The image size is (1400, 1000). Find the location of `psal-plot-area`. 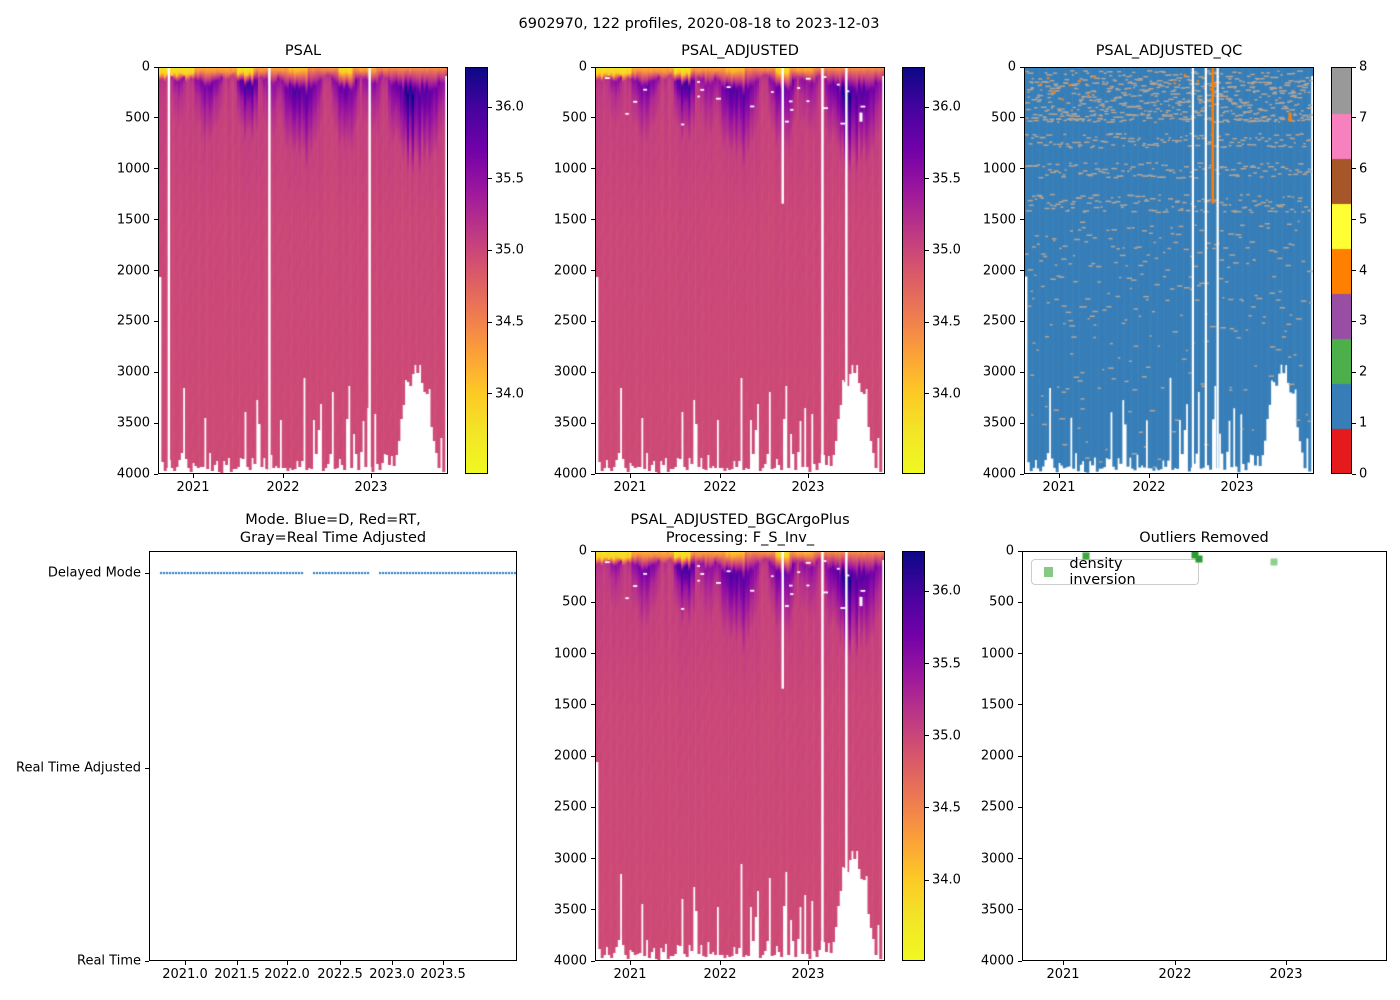

psal-plot-area is located at coordinates (303, 270).